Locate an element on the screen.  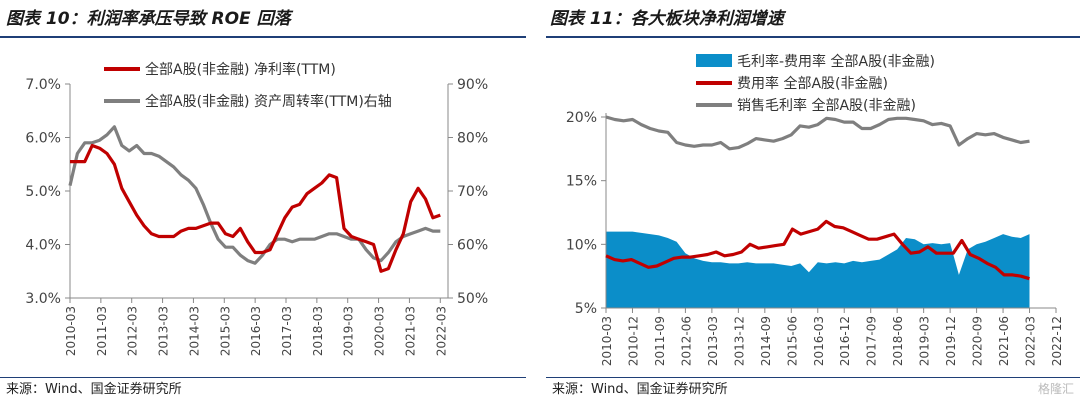
fig10-right-tick-label: 60% is located at coordinates (472, 246).